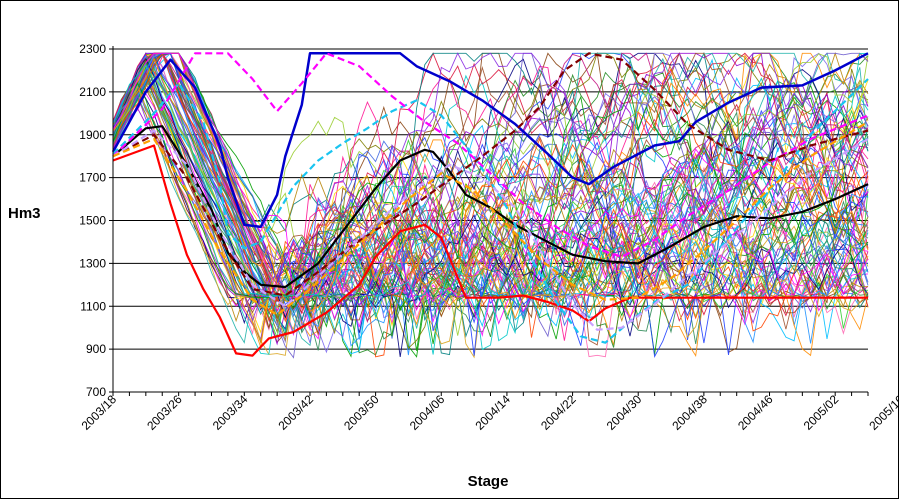  Describe the element at coordinates (755, 412) in the screenshot. I see `x-tick-label: 2004/46` at that location.